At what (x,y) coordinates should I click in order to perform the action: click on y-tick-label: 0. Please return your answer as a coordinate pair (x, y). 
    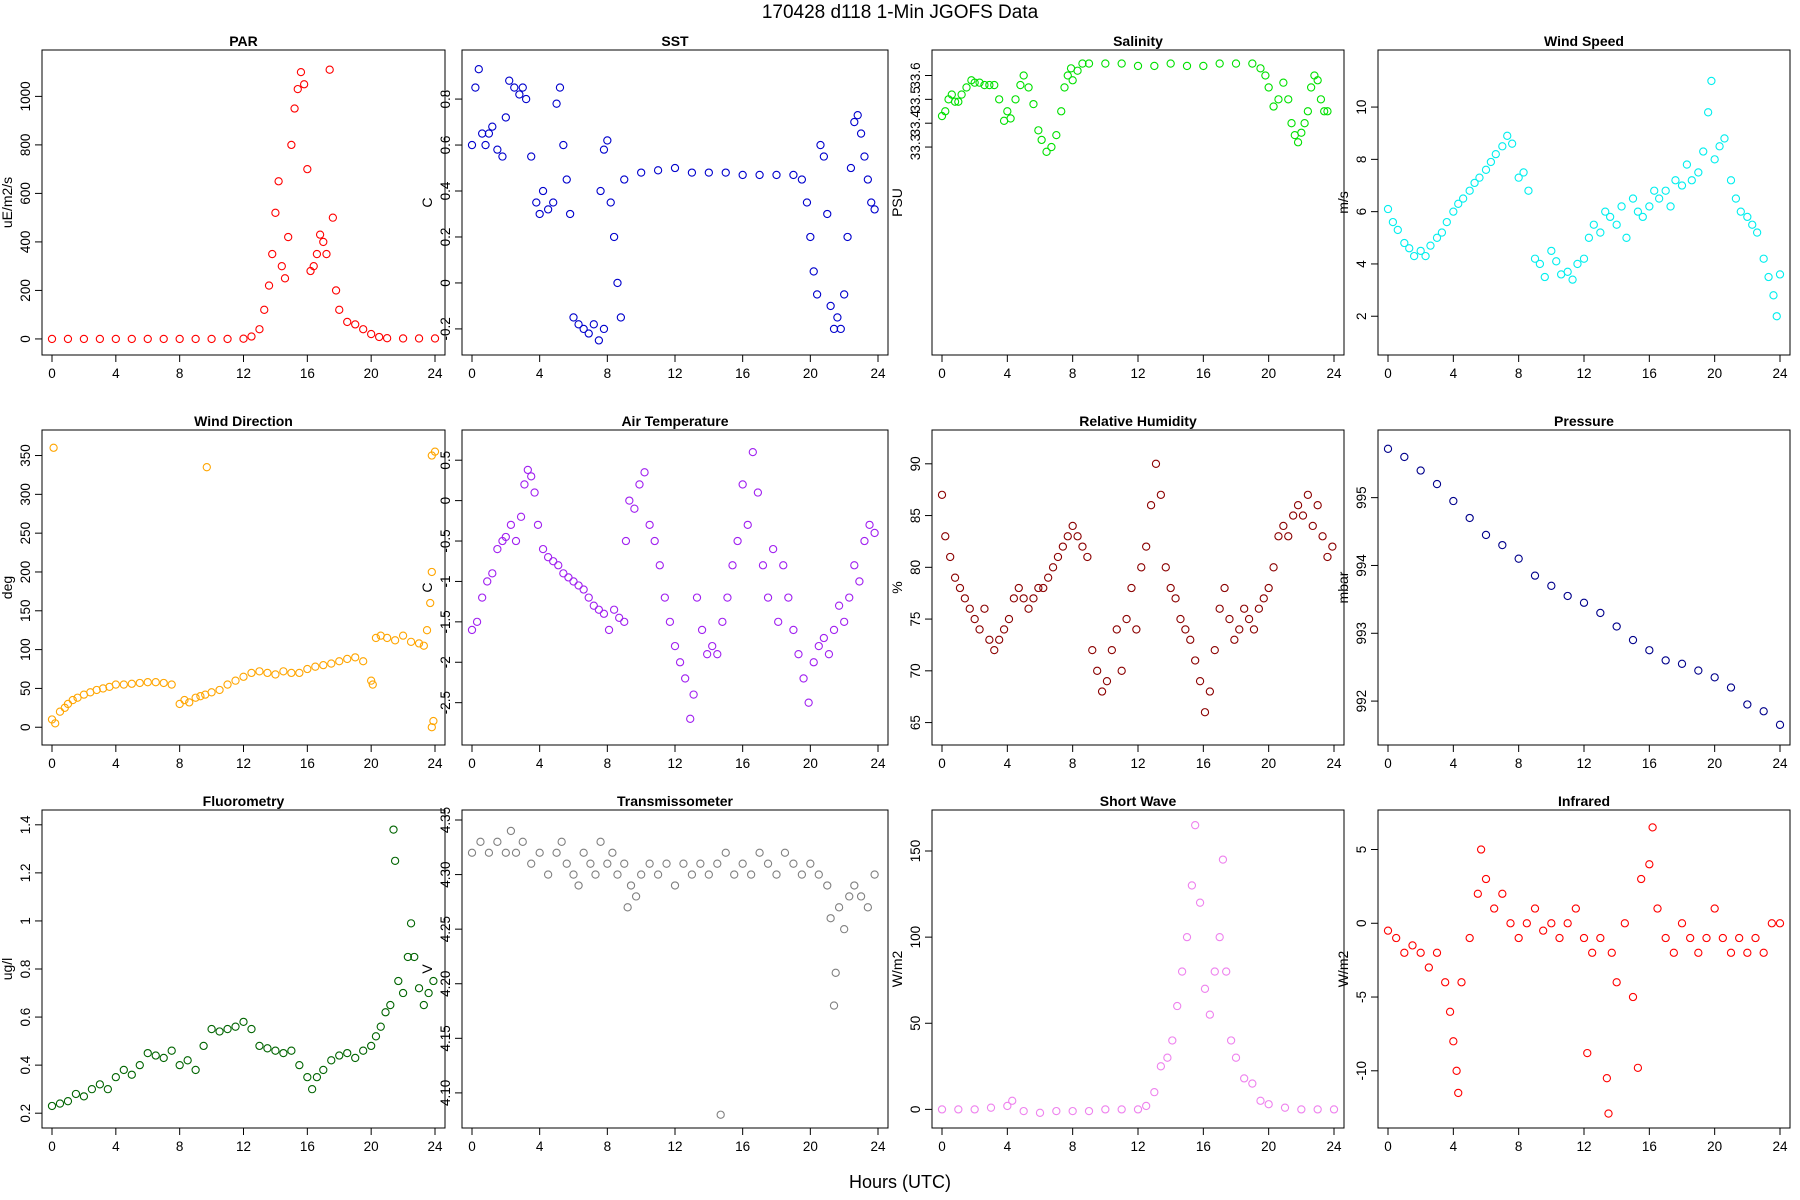
    Looking at the image, I should click on (25, 339).